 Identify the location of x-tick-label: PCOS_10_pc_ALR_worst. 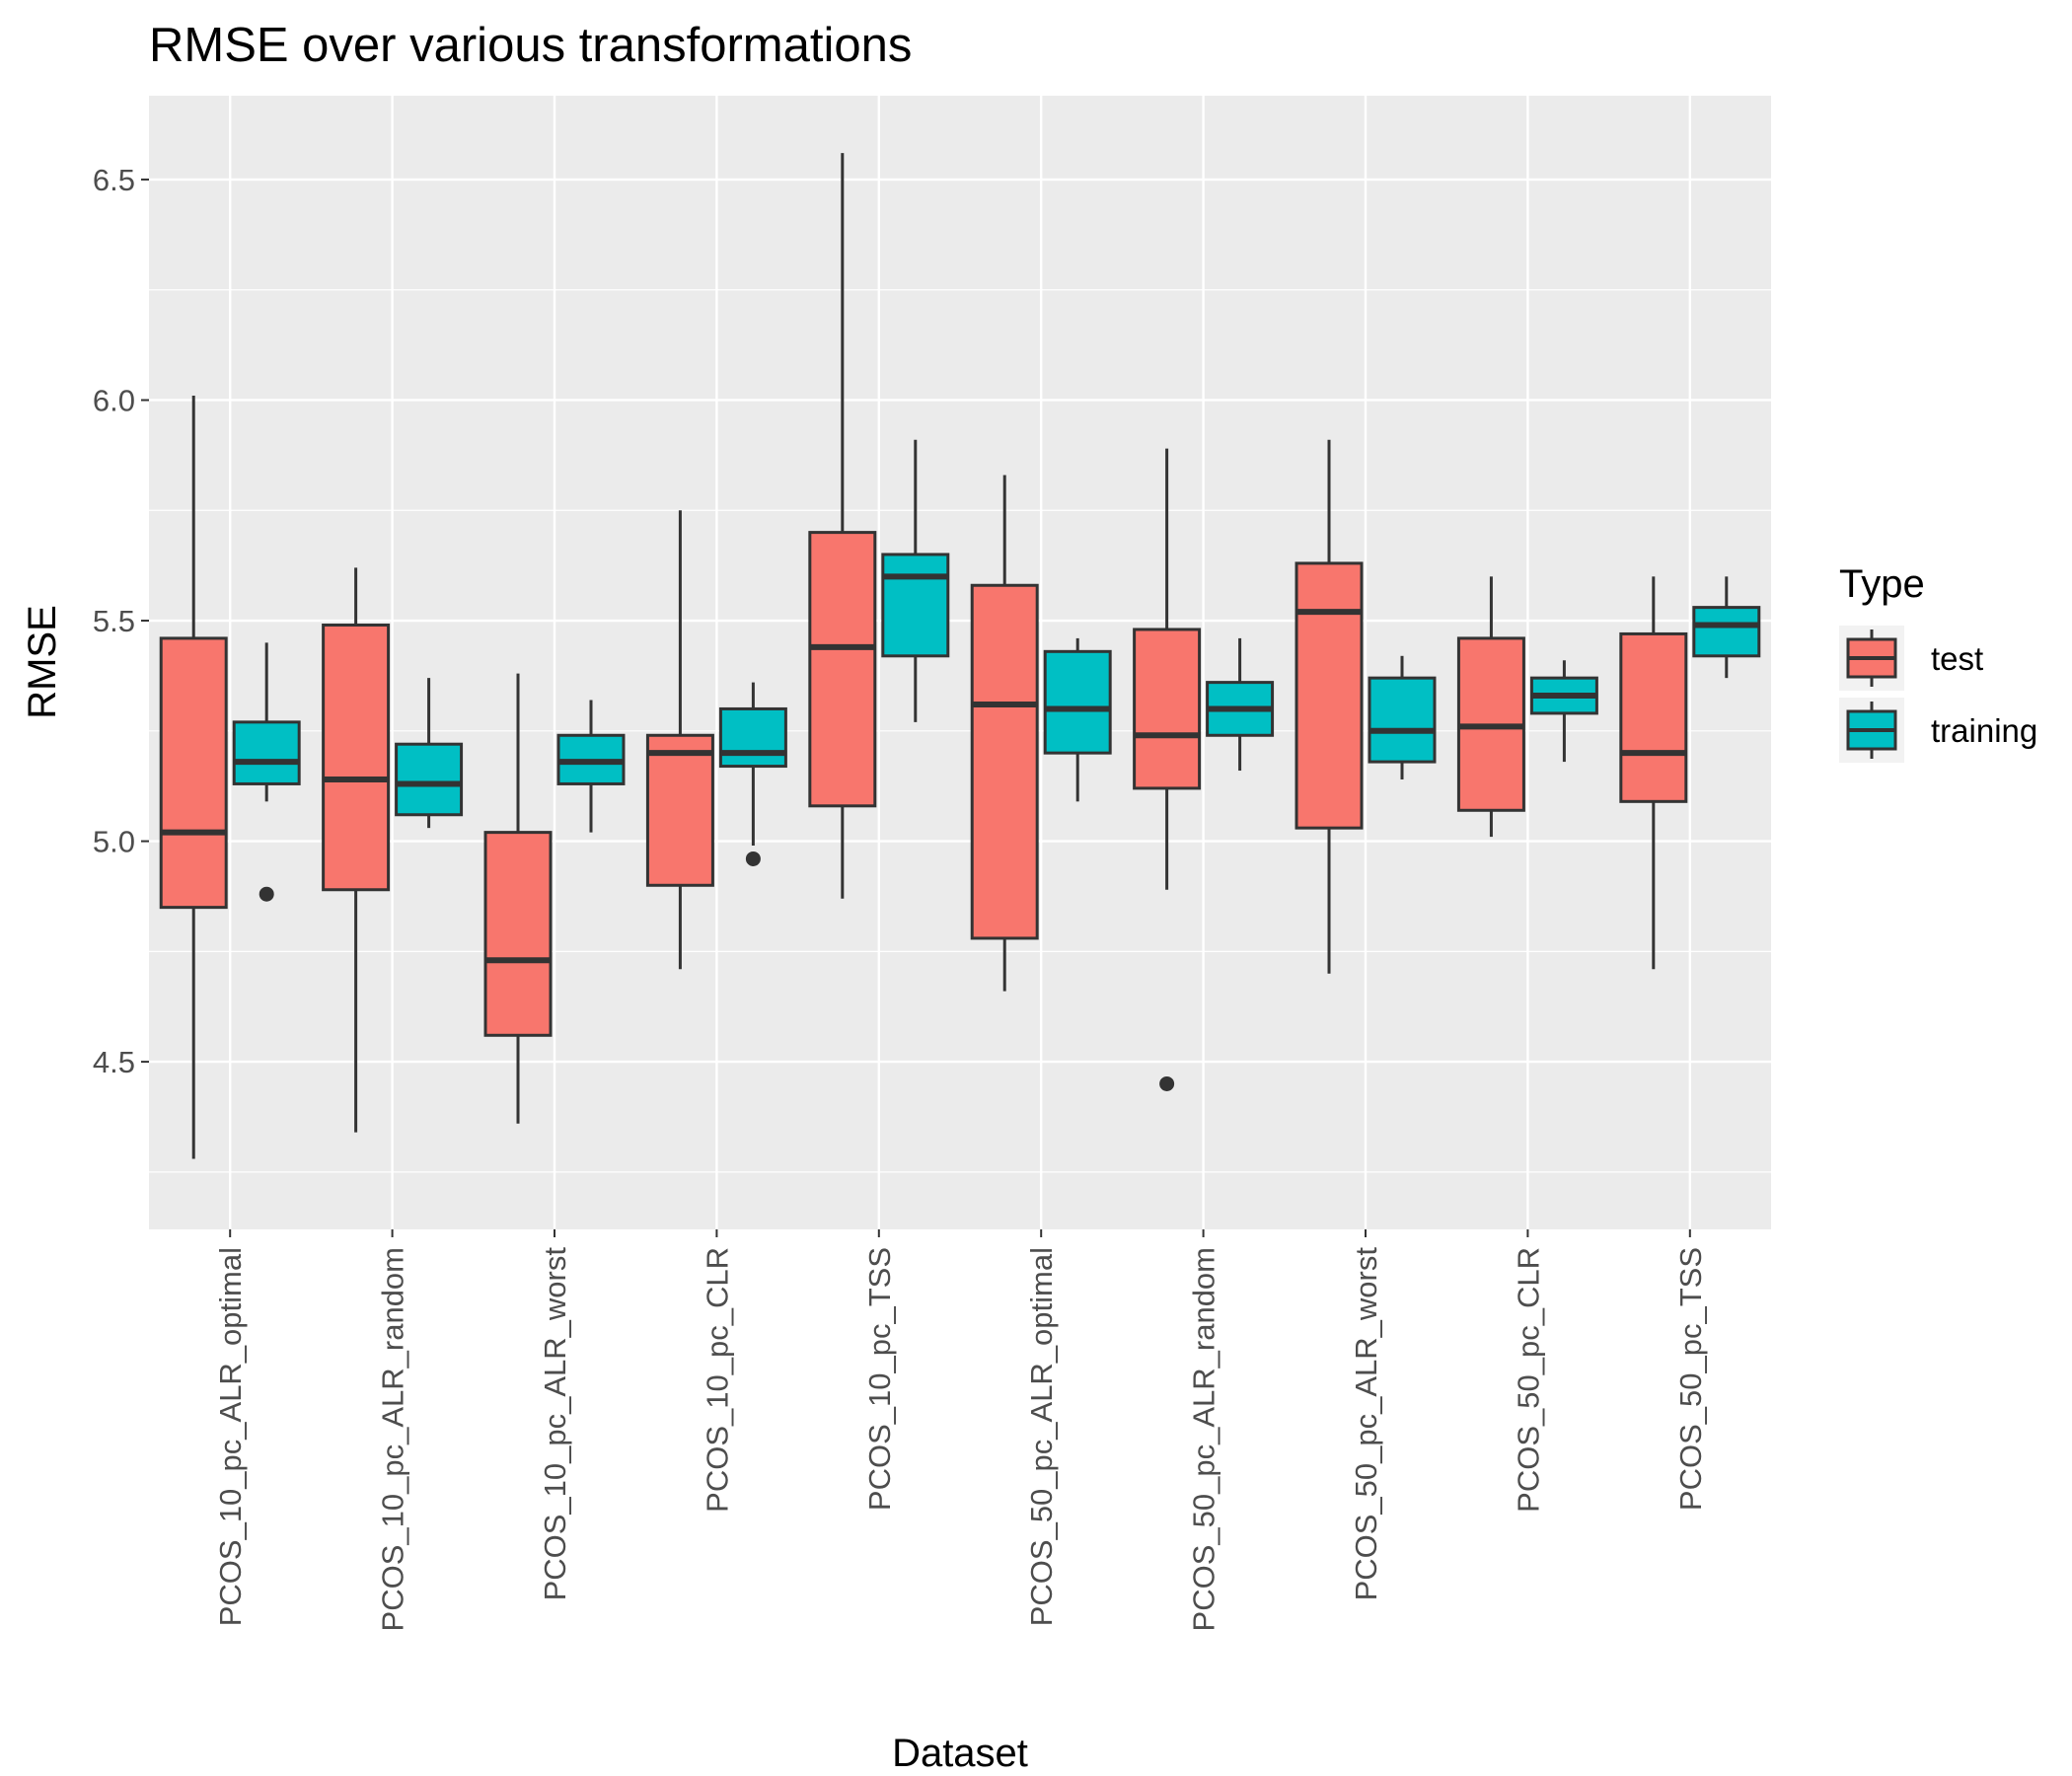
(555, 1424).